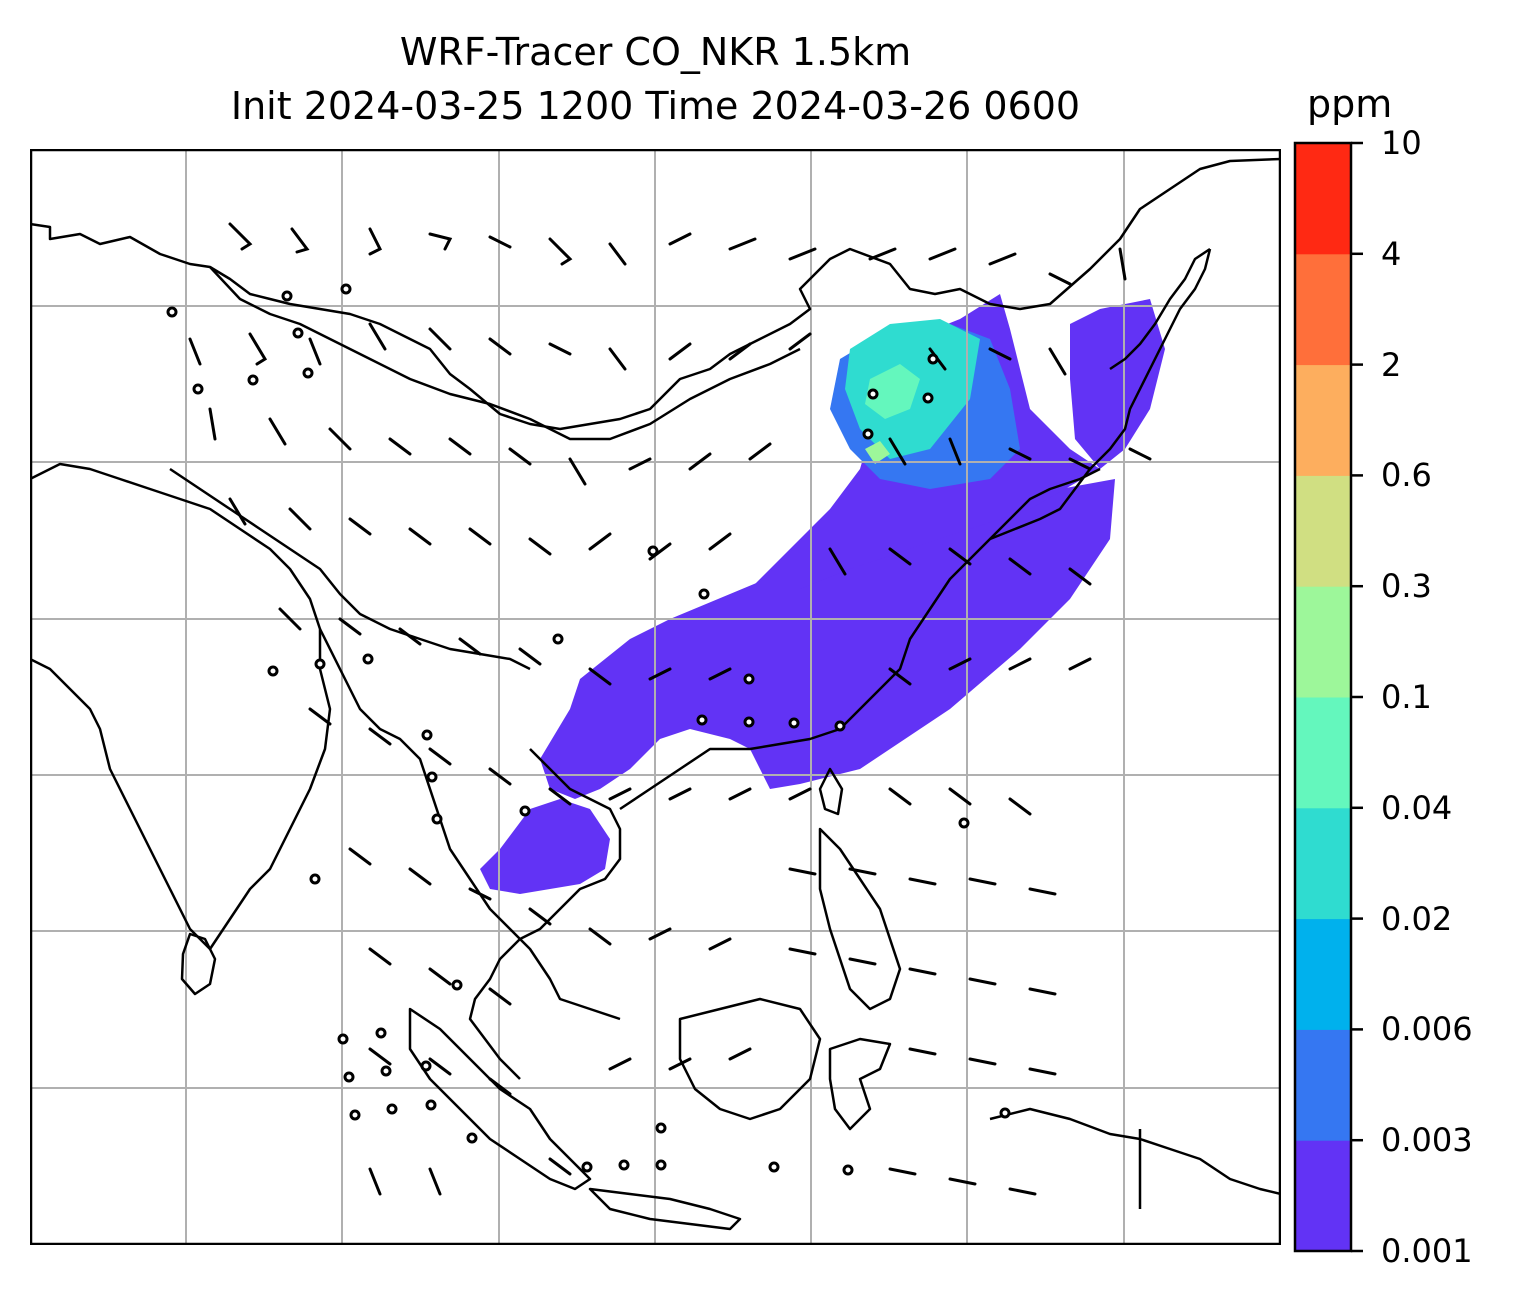 This screenshot has height=1306, width=1528. I want to click on colorbar-ticks, so click(1357, 697).